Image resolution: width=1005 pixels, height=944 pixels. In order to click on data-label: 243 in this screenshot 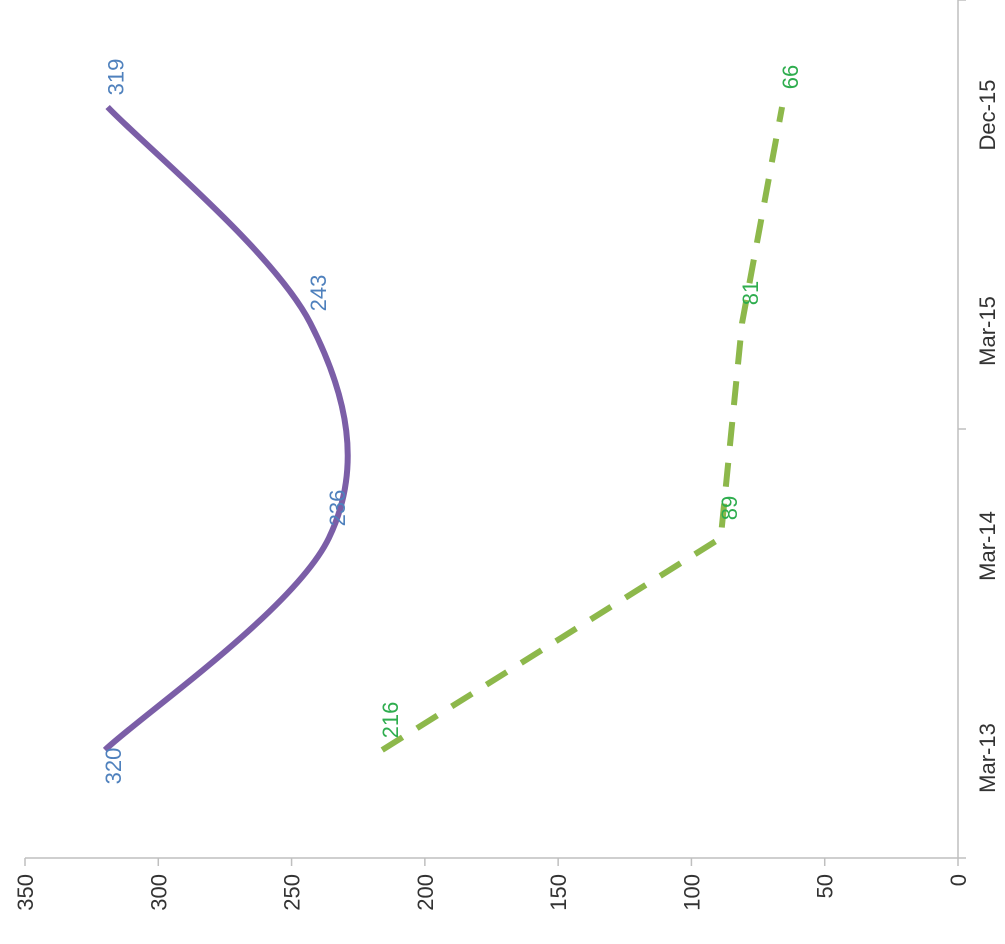, I will do `click(318, 293)`.